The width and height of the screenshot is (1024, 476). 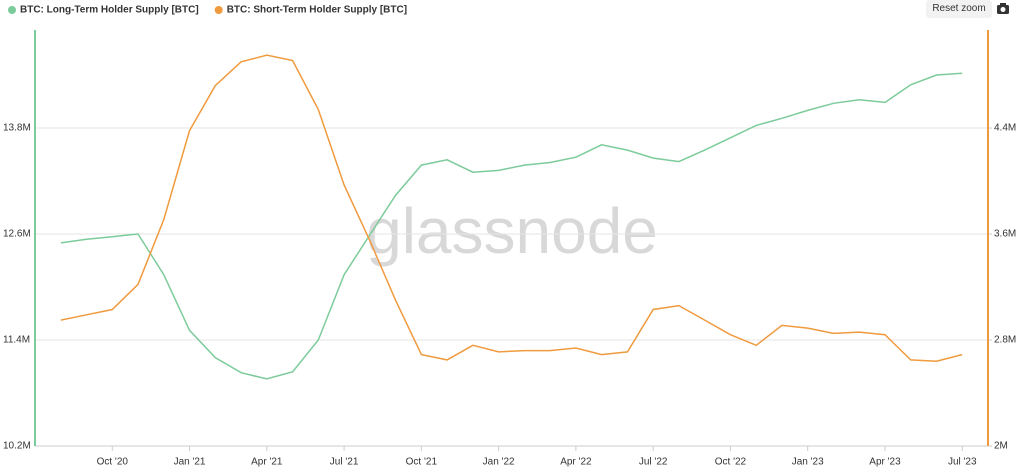 I want to click on x-tick-label: Jan '23, so click(x=808, y=462).